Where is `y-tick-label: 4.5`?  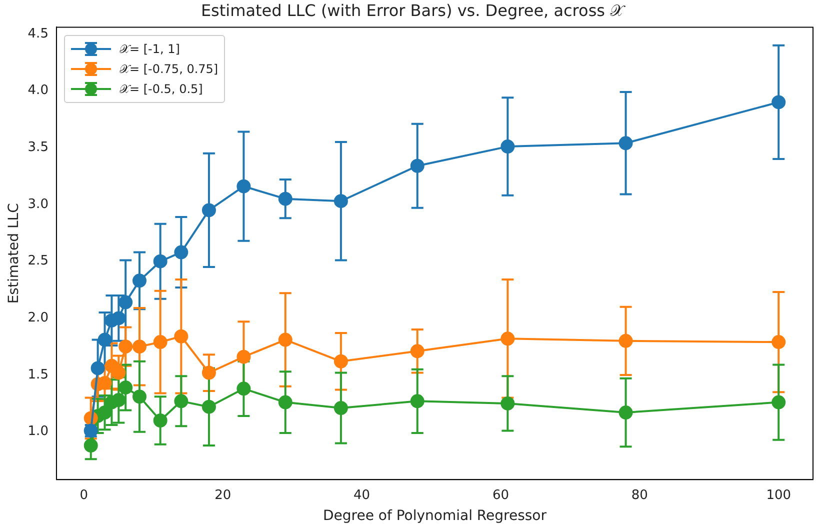 y-tick-label: 4.5 is located at coordinates (38, 34).